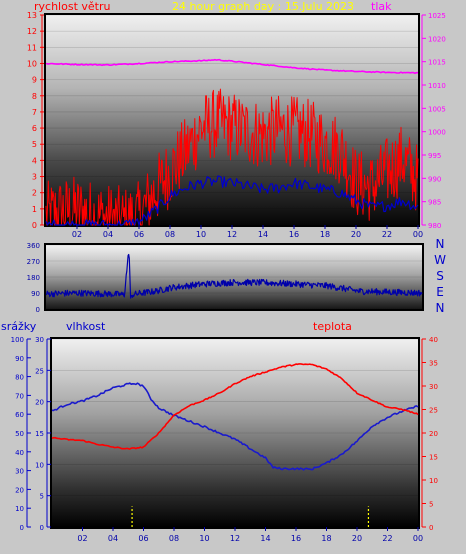  I want to click on wind-direction-line, so click(234, 276).